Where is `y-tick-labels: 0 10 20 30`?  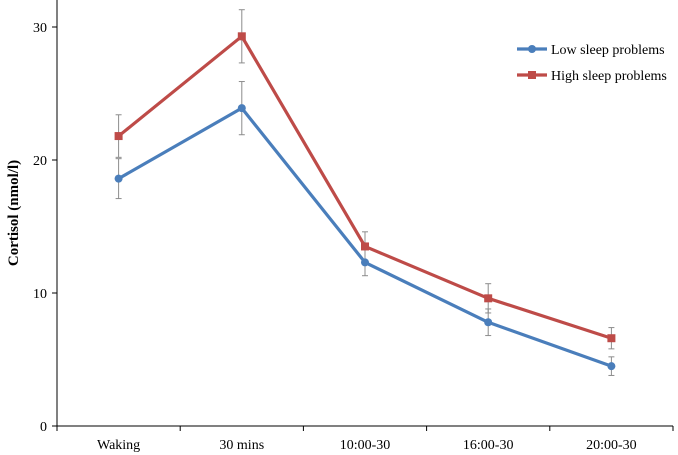 y-tick-labels: 0 10 20 30 is located at coordinates (40, 228).